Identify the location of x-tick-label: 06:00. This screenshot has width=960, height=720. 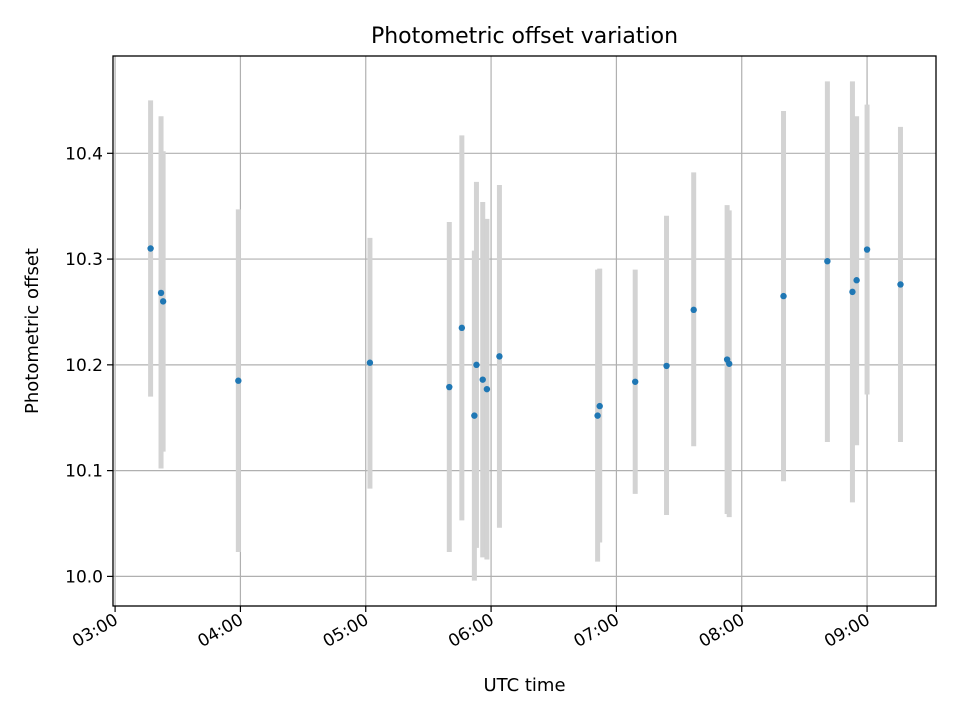
(471, 631).